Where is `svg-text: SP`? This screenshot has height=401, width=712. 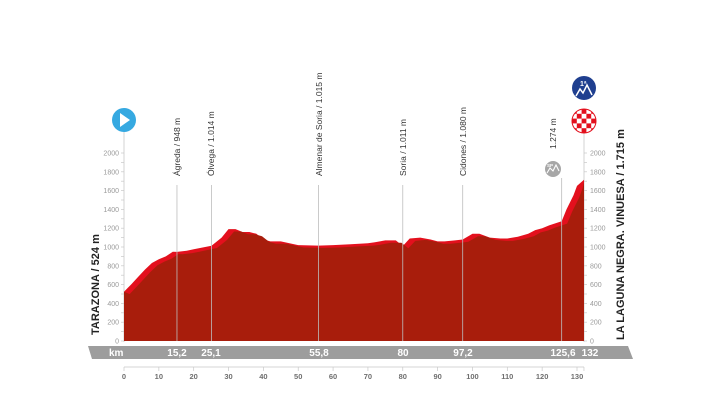 svg-text: SP is located at coordinates (550, 165).